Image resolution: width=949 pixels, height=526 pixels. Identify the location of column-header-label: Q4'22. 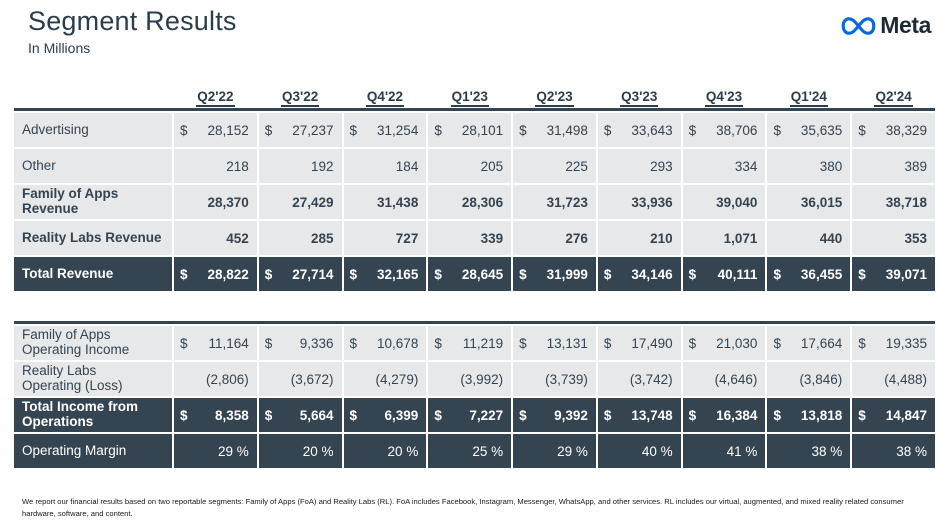
(385, 98).